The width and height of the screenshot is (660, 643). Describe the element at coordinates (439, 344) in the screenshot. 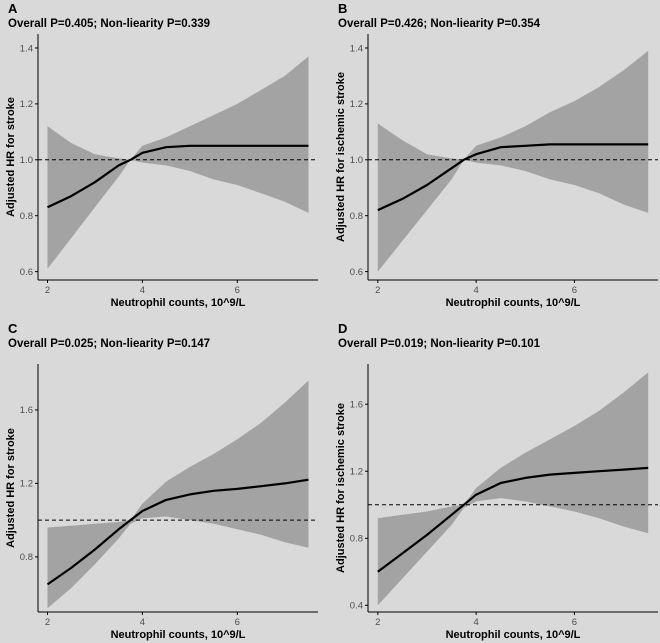

I see `panel-title: Overall P=0.019; Non-liearity P=0.101` at that location.